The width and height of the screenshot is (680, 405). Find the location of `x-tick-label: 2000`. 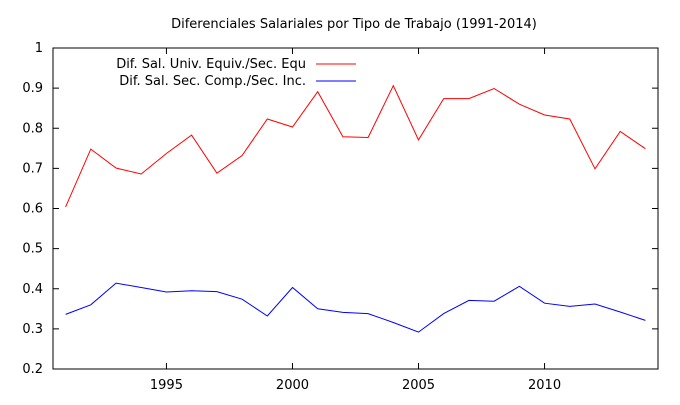

x-tick-label: 2000 is located at coordinates (292, 385).